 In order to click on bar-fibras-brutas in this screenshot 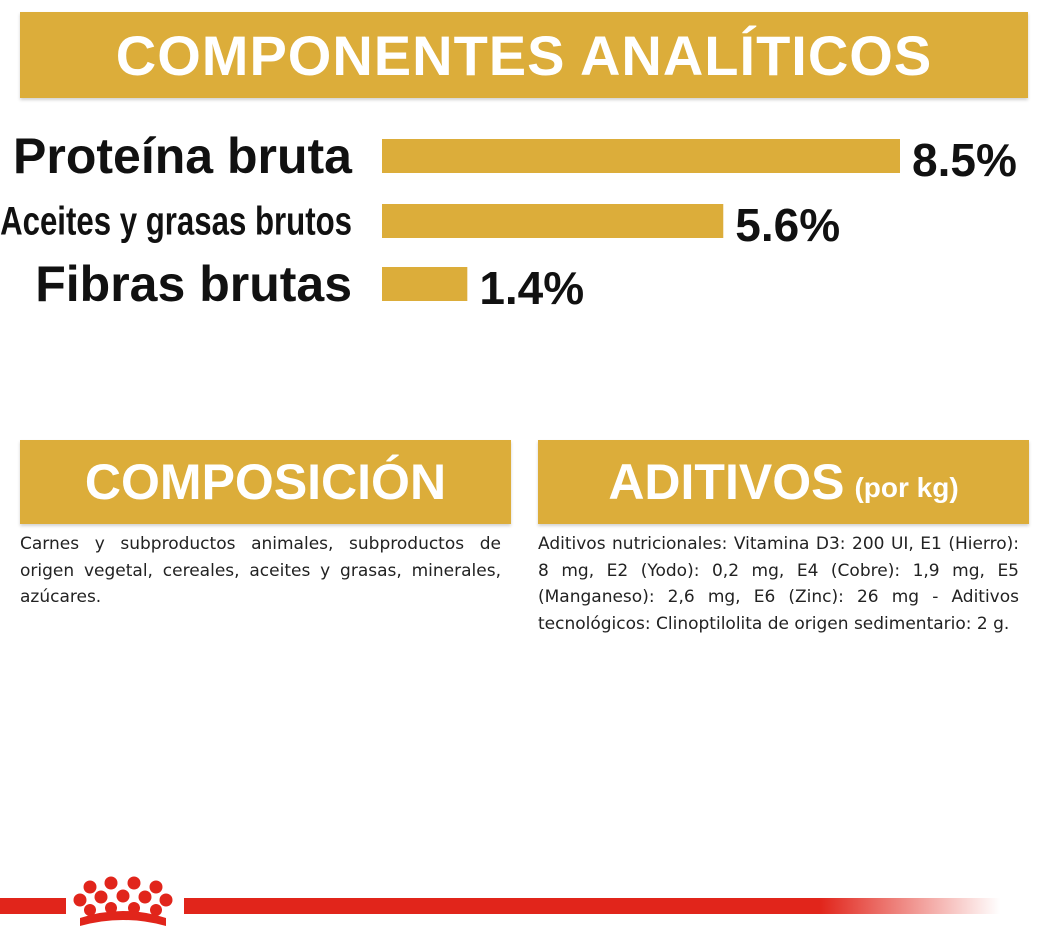, I will do `click(425, 284)`.